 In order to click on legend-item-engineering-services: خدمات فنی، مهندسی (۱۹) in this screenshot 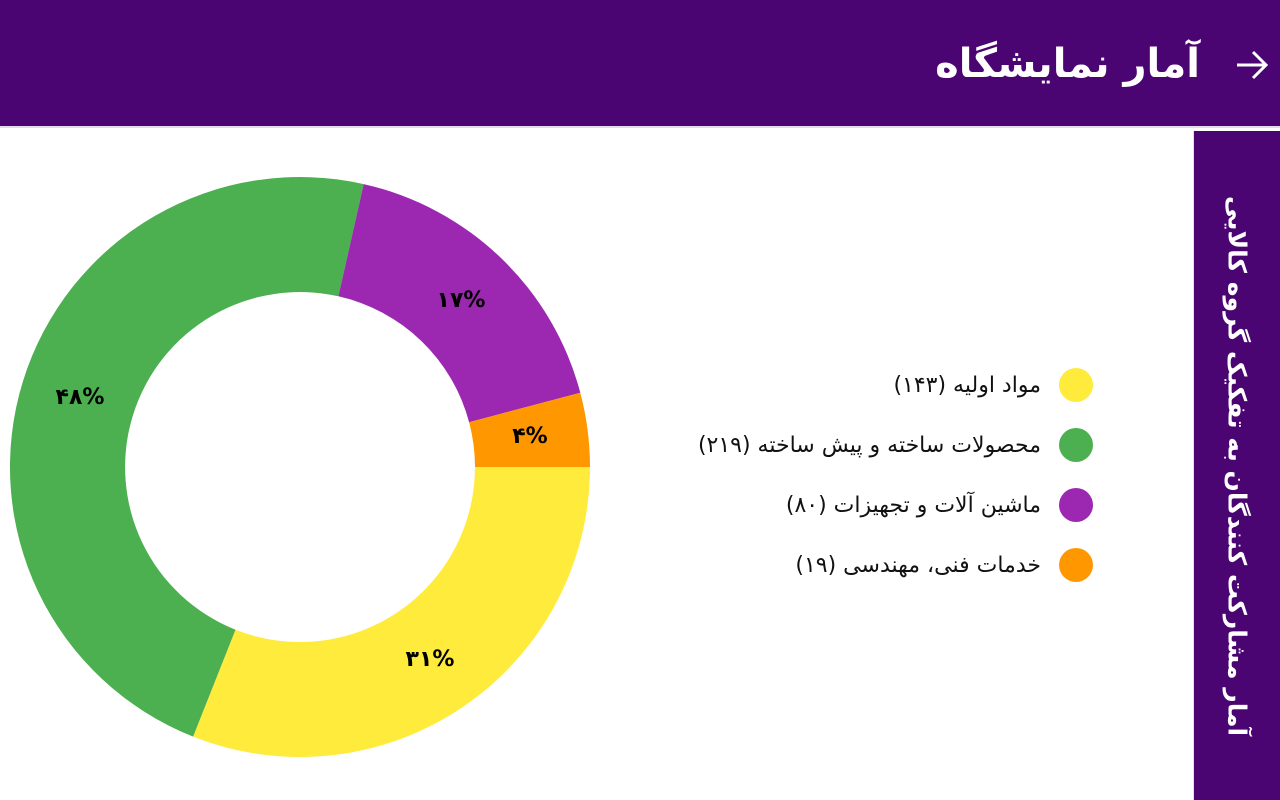, I will do `click(895, 565)`.